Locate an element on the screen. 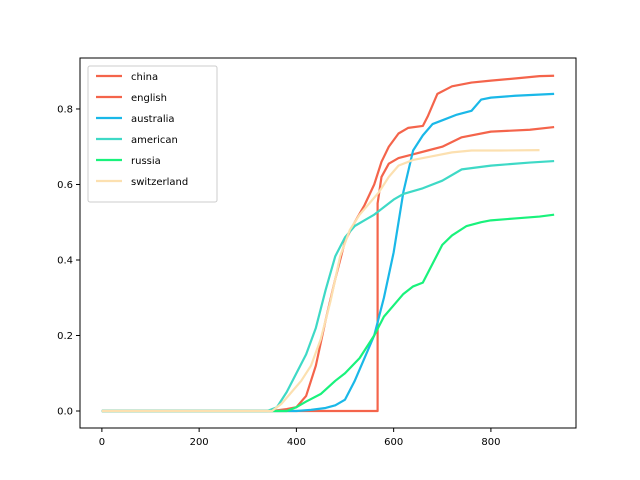 This screenshot has height=480, width=640. y-tick-label: 0.0 is located at coordinates (65, 412).